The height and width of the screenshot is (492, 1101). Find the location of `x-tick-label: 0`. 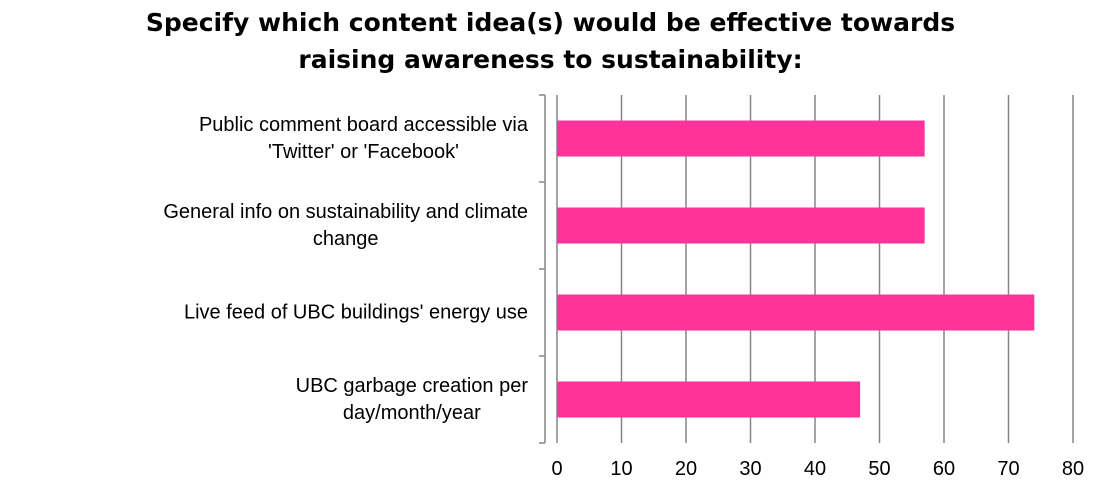

x-tick-label: 0 is located at coordinates (556, 469).